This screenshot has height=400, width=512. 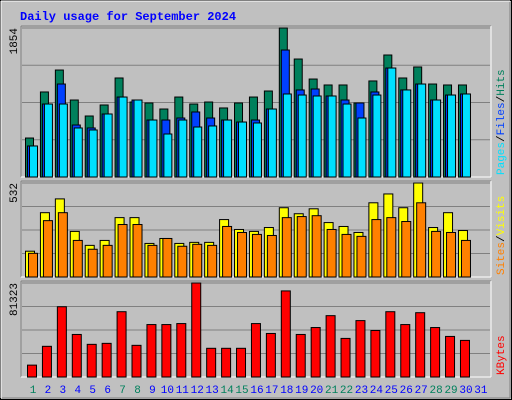 What do you see at coordinates (137, 391) in the screenshot?
I see `x-tick-label: 8` at bounding box center [137, 391].